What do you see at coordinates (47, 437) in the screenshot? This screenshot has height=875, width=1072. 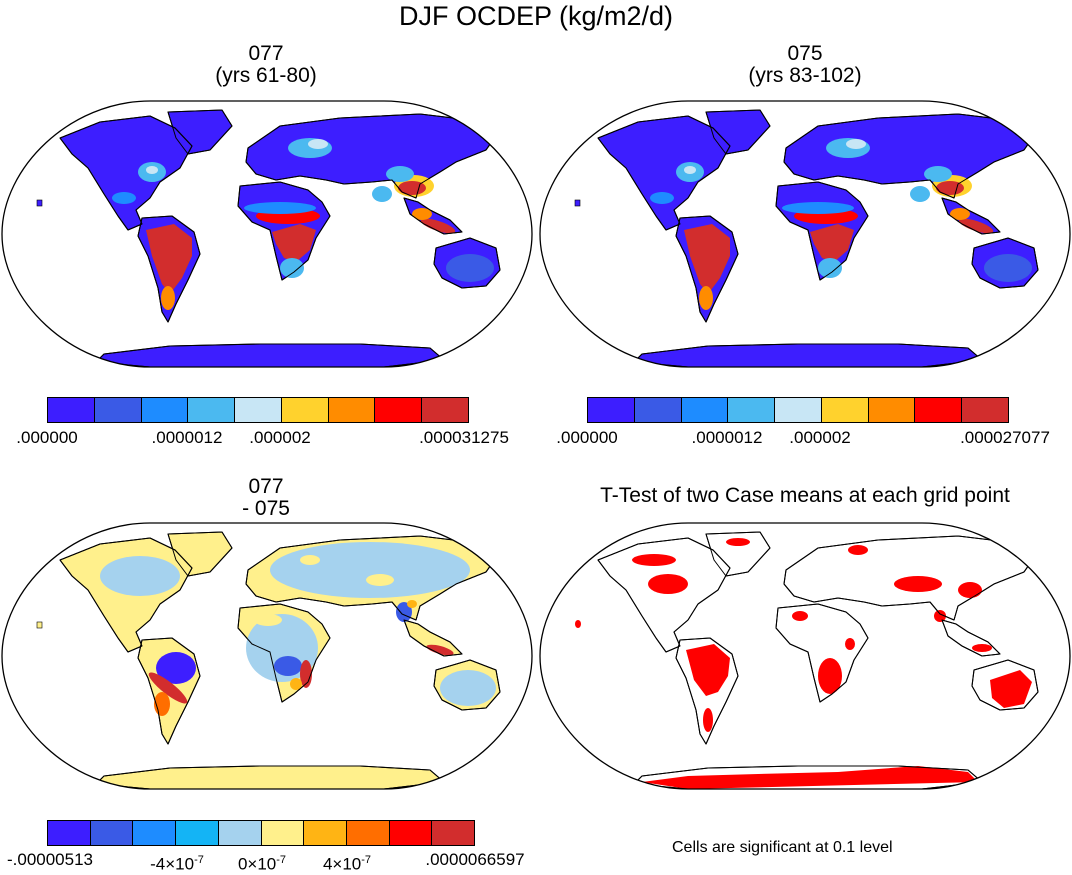 I see `colorbar-077-label-min: .000000` at bounding box center [47, 437].